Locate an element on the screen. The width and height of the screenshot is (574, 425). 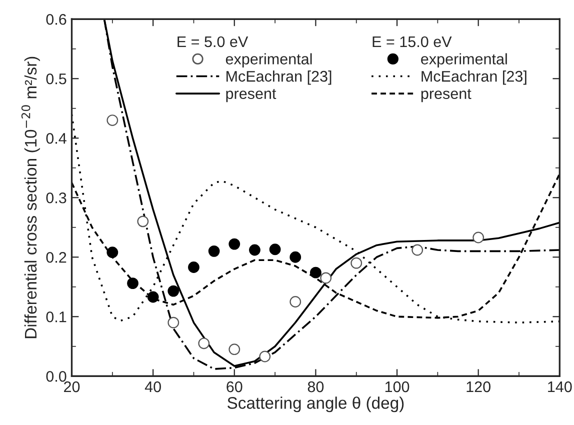
y-tick-label: 0.6 is located at coordinates (56, 19).